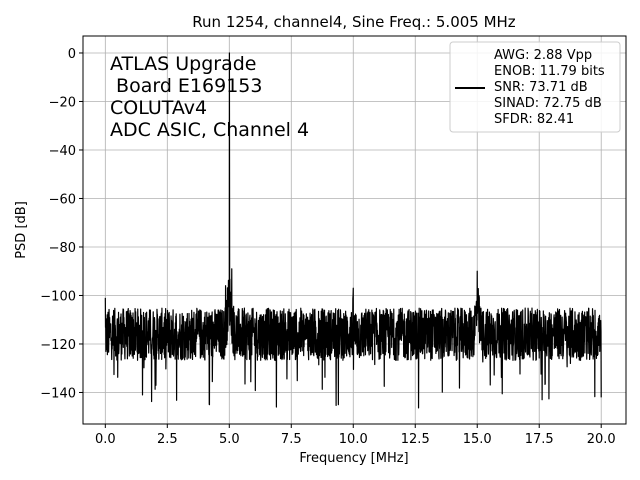  Describe the element at coordinates (541, 87) in the screenshot. I see `legend-snr: SNR: 73.71 dB` at that location.